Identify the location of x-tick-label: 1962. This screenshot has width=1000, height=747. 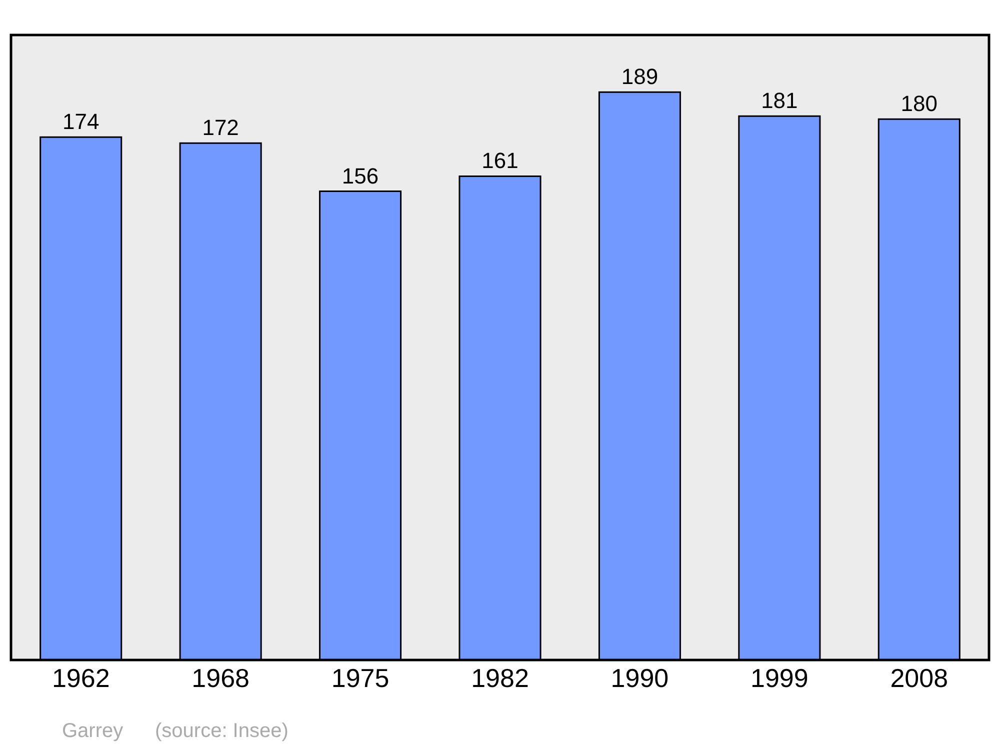
(81, 678).